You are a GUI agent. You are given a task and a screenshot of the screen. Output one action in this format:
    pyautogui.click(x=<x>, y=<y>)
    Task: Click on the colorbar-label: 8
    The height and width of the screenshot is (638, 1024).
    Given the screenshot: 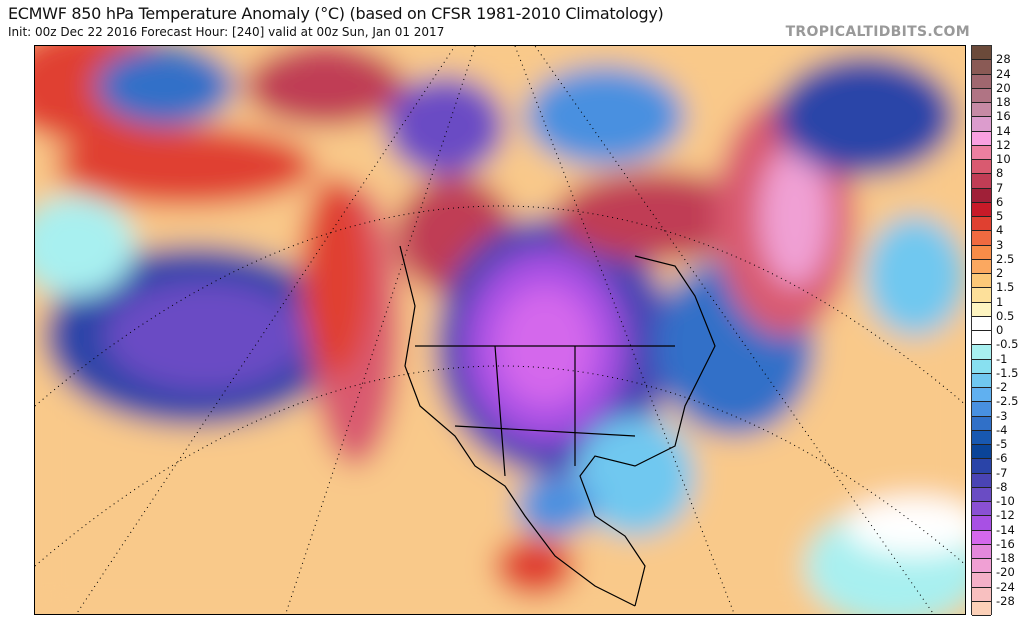 What is the action you would take?
    pyautogui.click(x=1000, y=173)
    